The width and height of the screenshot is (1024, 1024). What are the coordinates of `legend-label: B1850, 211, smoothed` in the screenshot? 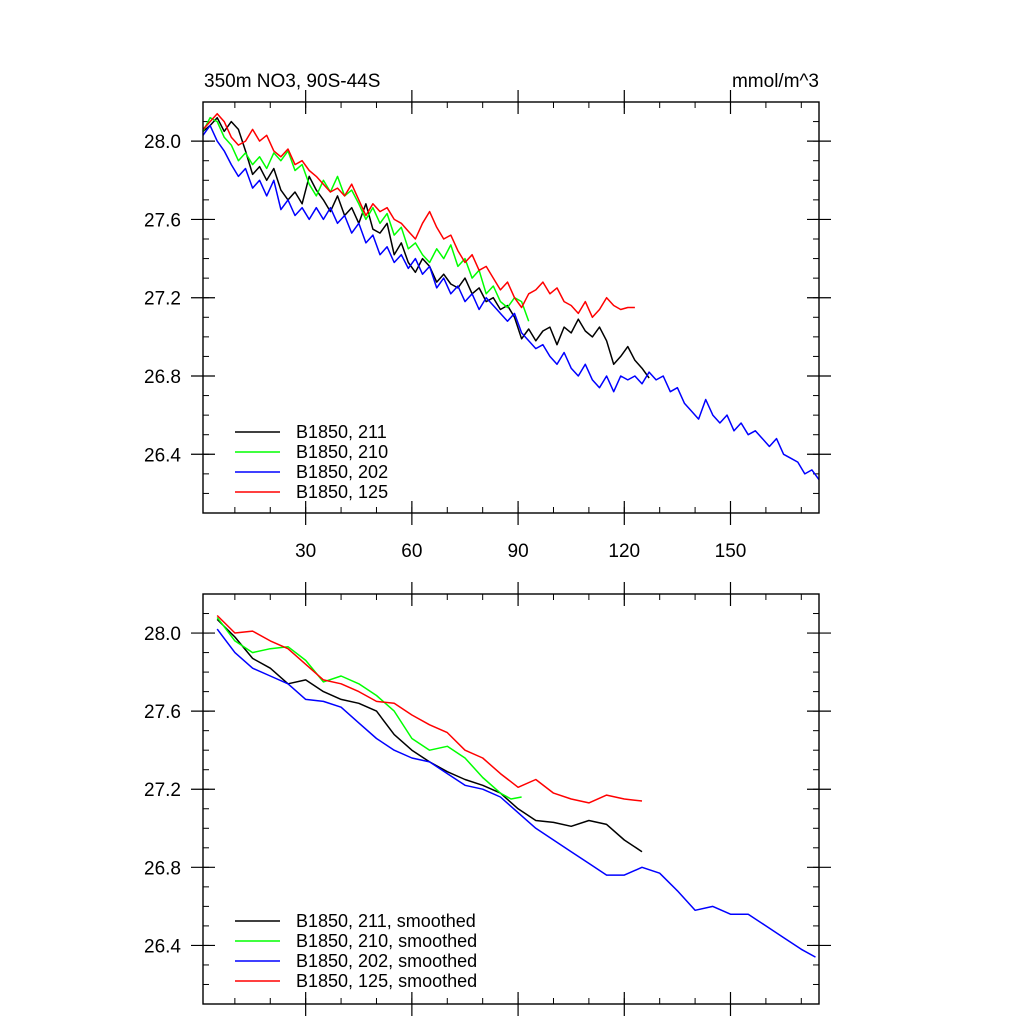 It's located at (386, 921).